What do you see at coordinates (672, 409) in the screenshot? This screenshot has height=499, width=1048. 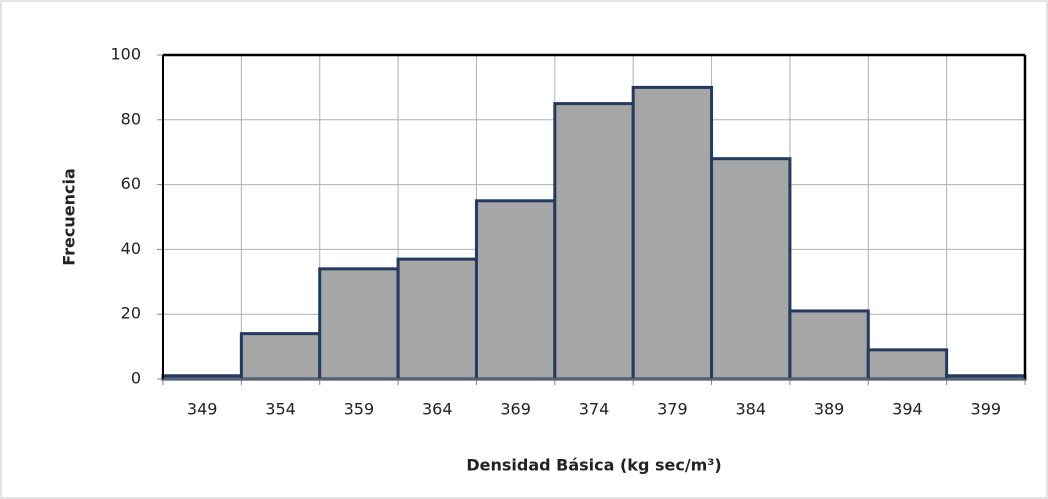 I see `x-tick-label: 379` at bounding box center [672, 409].